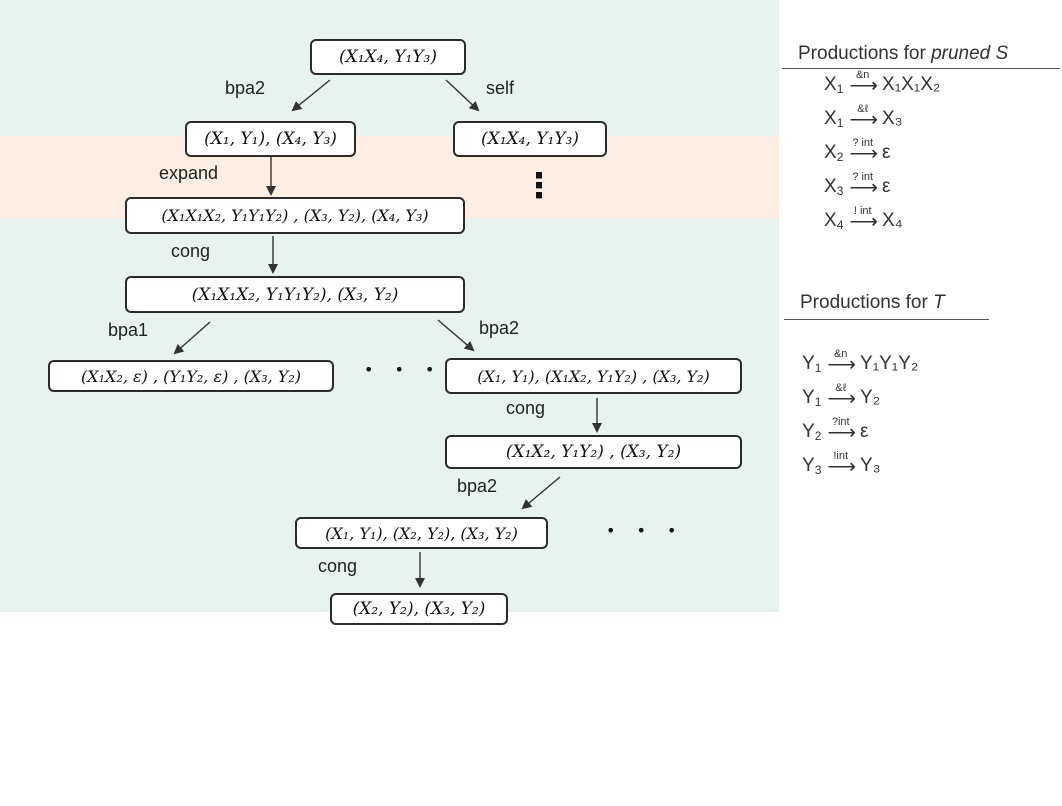 This screenshot has height=806, width=1062. What do you see at coordinates (189, 173) in the screenshot?
I see `edge-label-expand: expand` at bounding box center [189, 173].